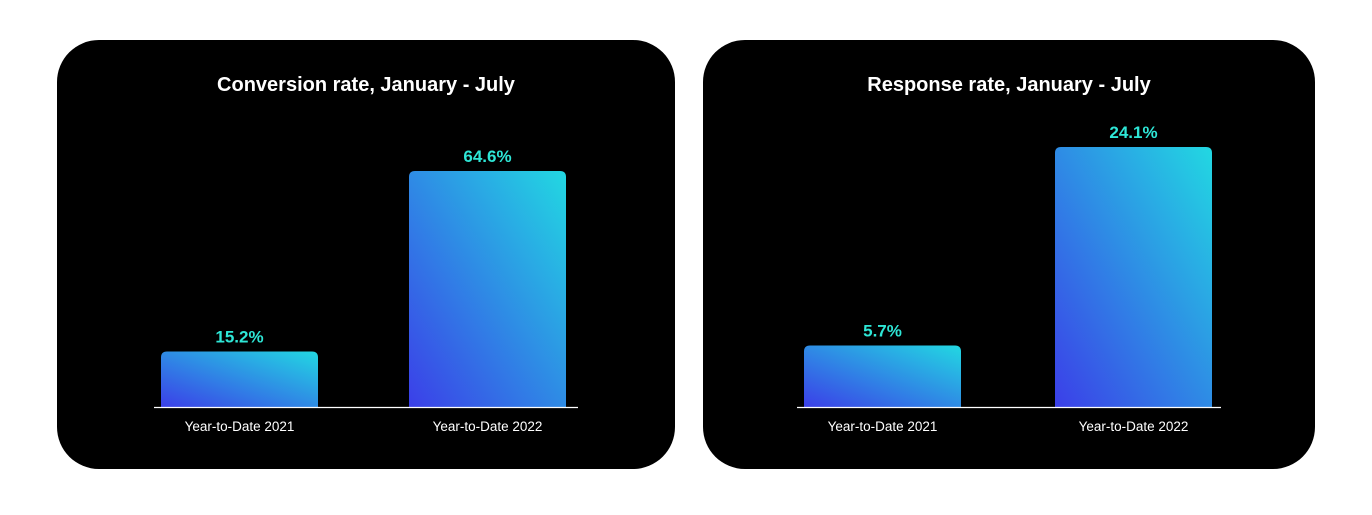  I want to click on response-category-label-2: Year-to-Date 2022, so click(1134, 426).